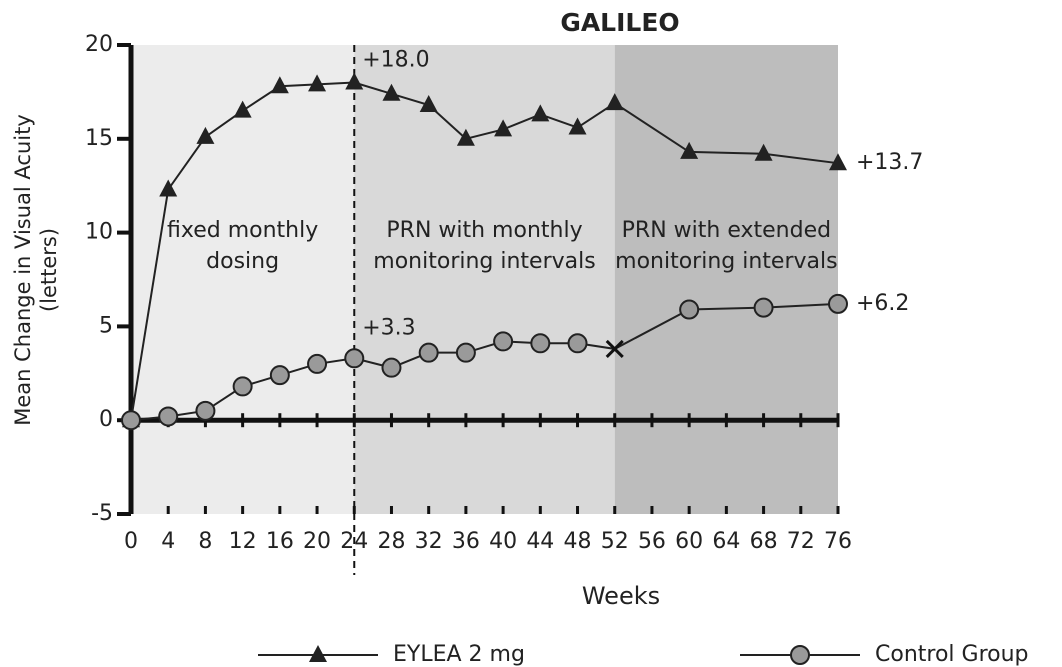 The image size is (1062, 667). Describe the element at coordinates (614, 348) in the screenshot. I see `marker-x` at that location.